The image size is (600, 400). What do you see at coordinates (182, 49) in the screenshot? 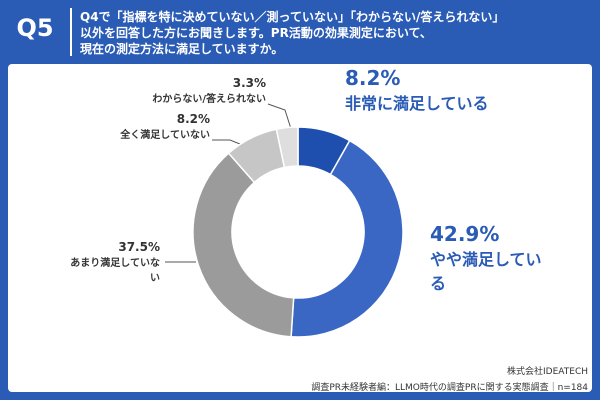
I see `title-line: 現在の測定方法に満足していますか。` at bounding box center [182, 49].